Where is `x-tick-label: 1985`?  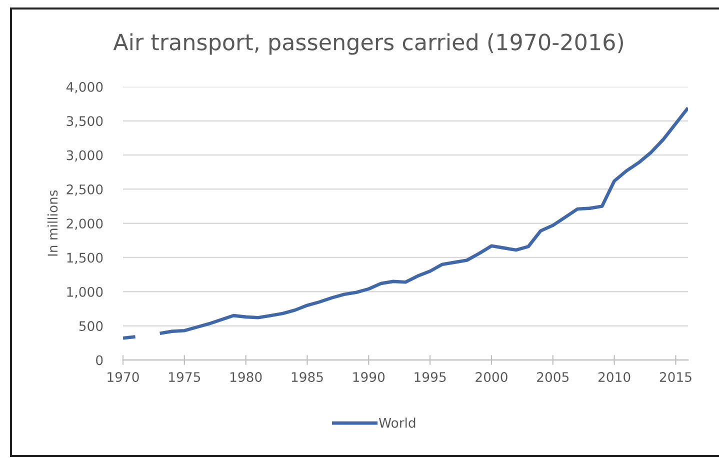 x-tick-label: 1985 is located at coordinates (307, 377).